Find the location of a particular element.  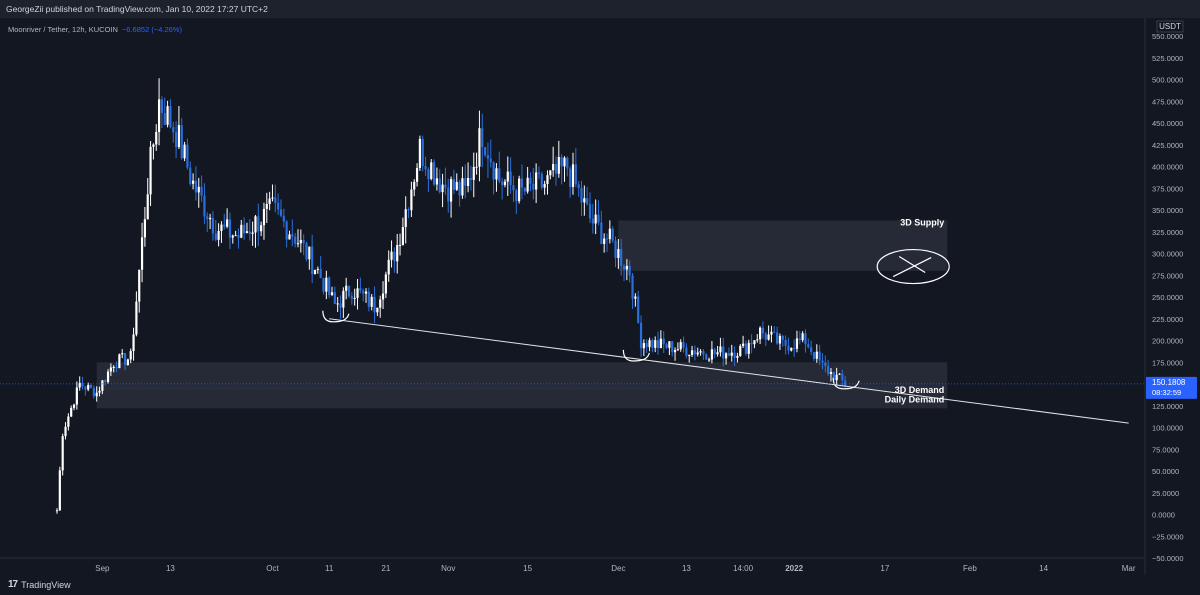

brand-label: TradingView is located at coordinates (46, 584).